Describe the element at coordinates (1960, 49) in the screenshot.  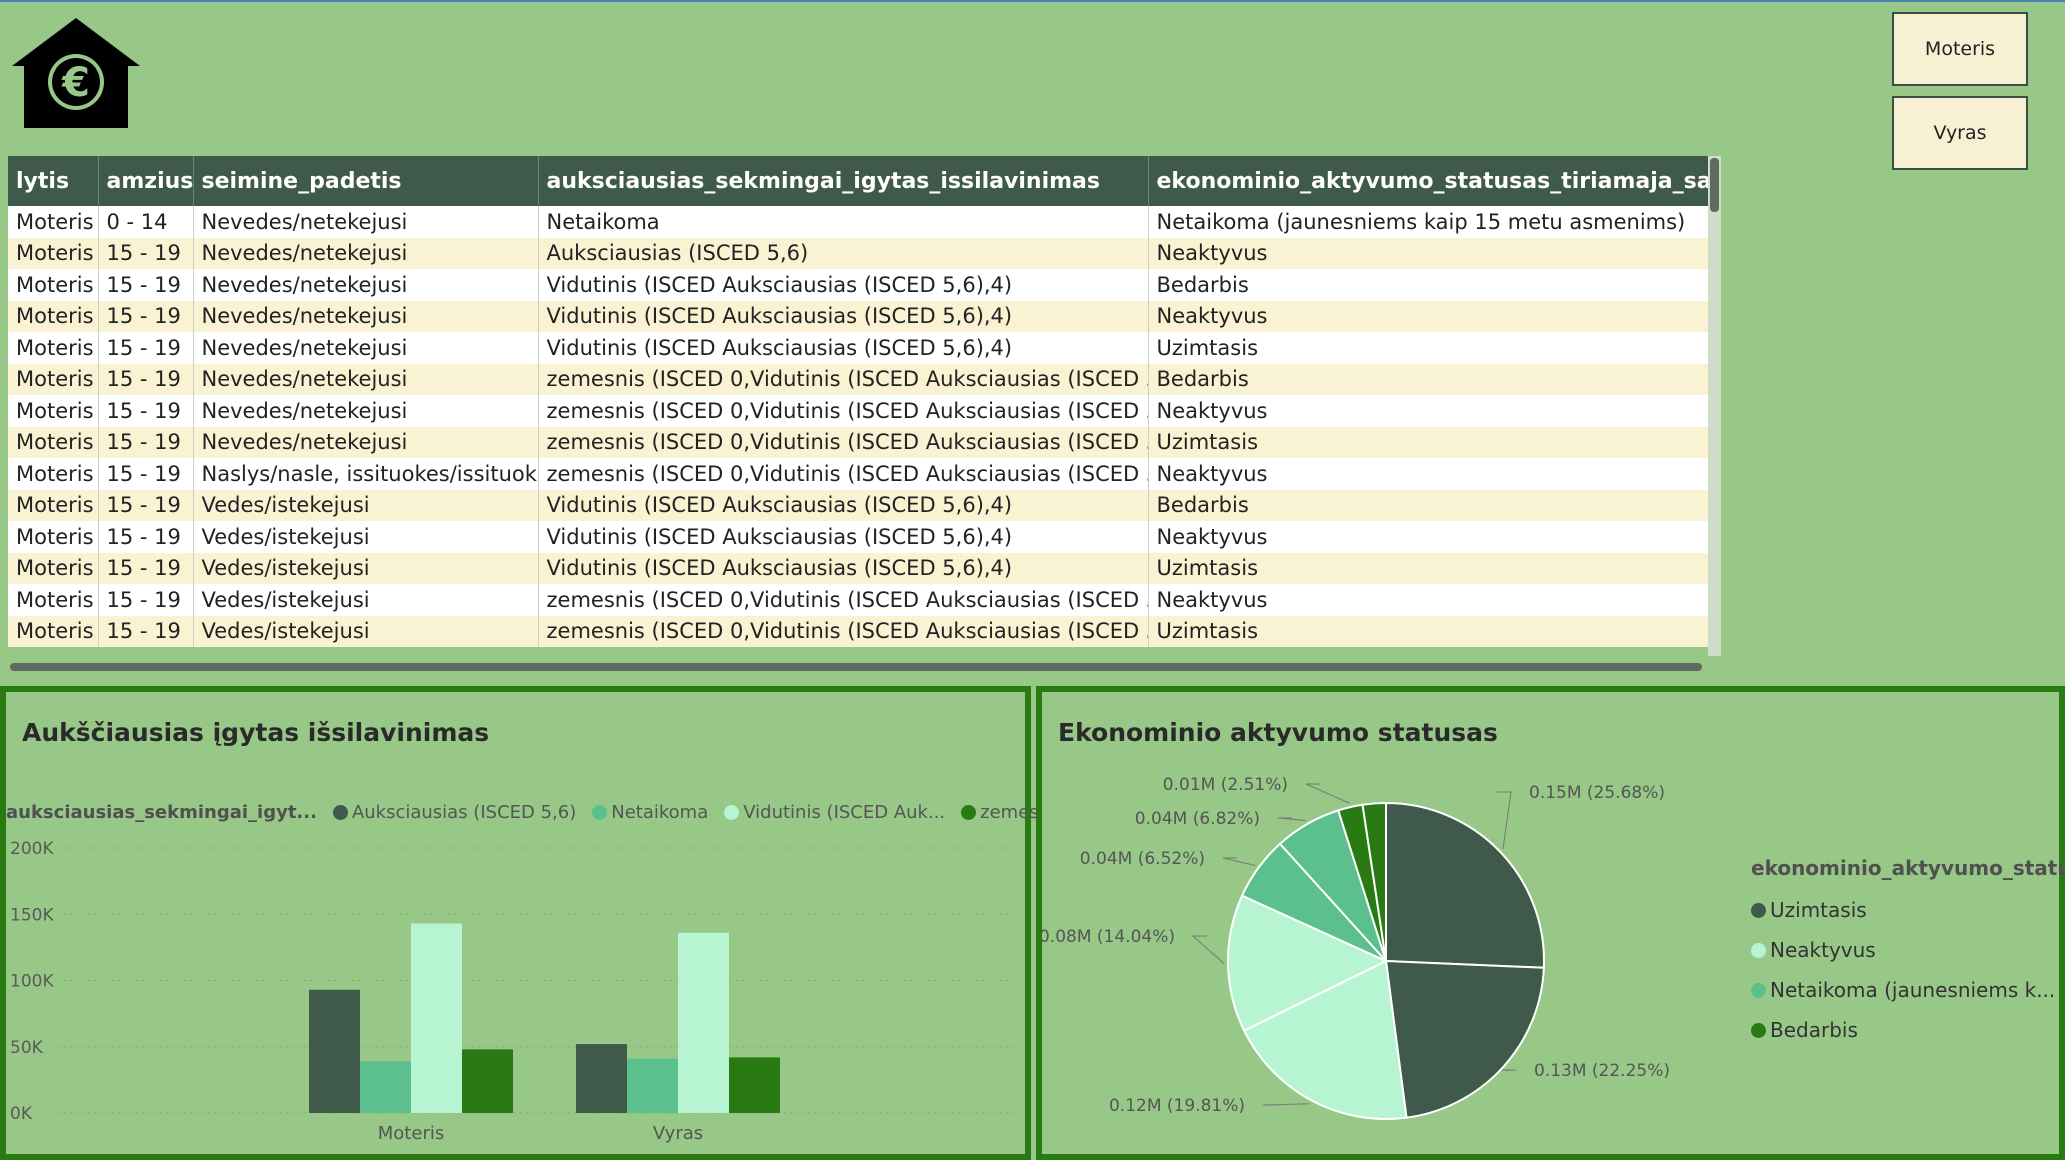
I see `slicer-button-moteris: Moteris` at that location.